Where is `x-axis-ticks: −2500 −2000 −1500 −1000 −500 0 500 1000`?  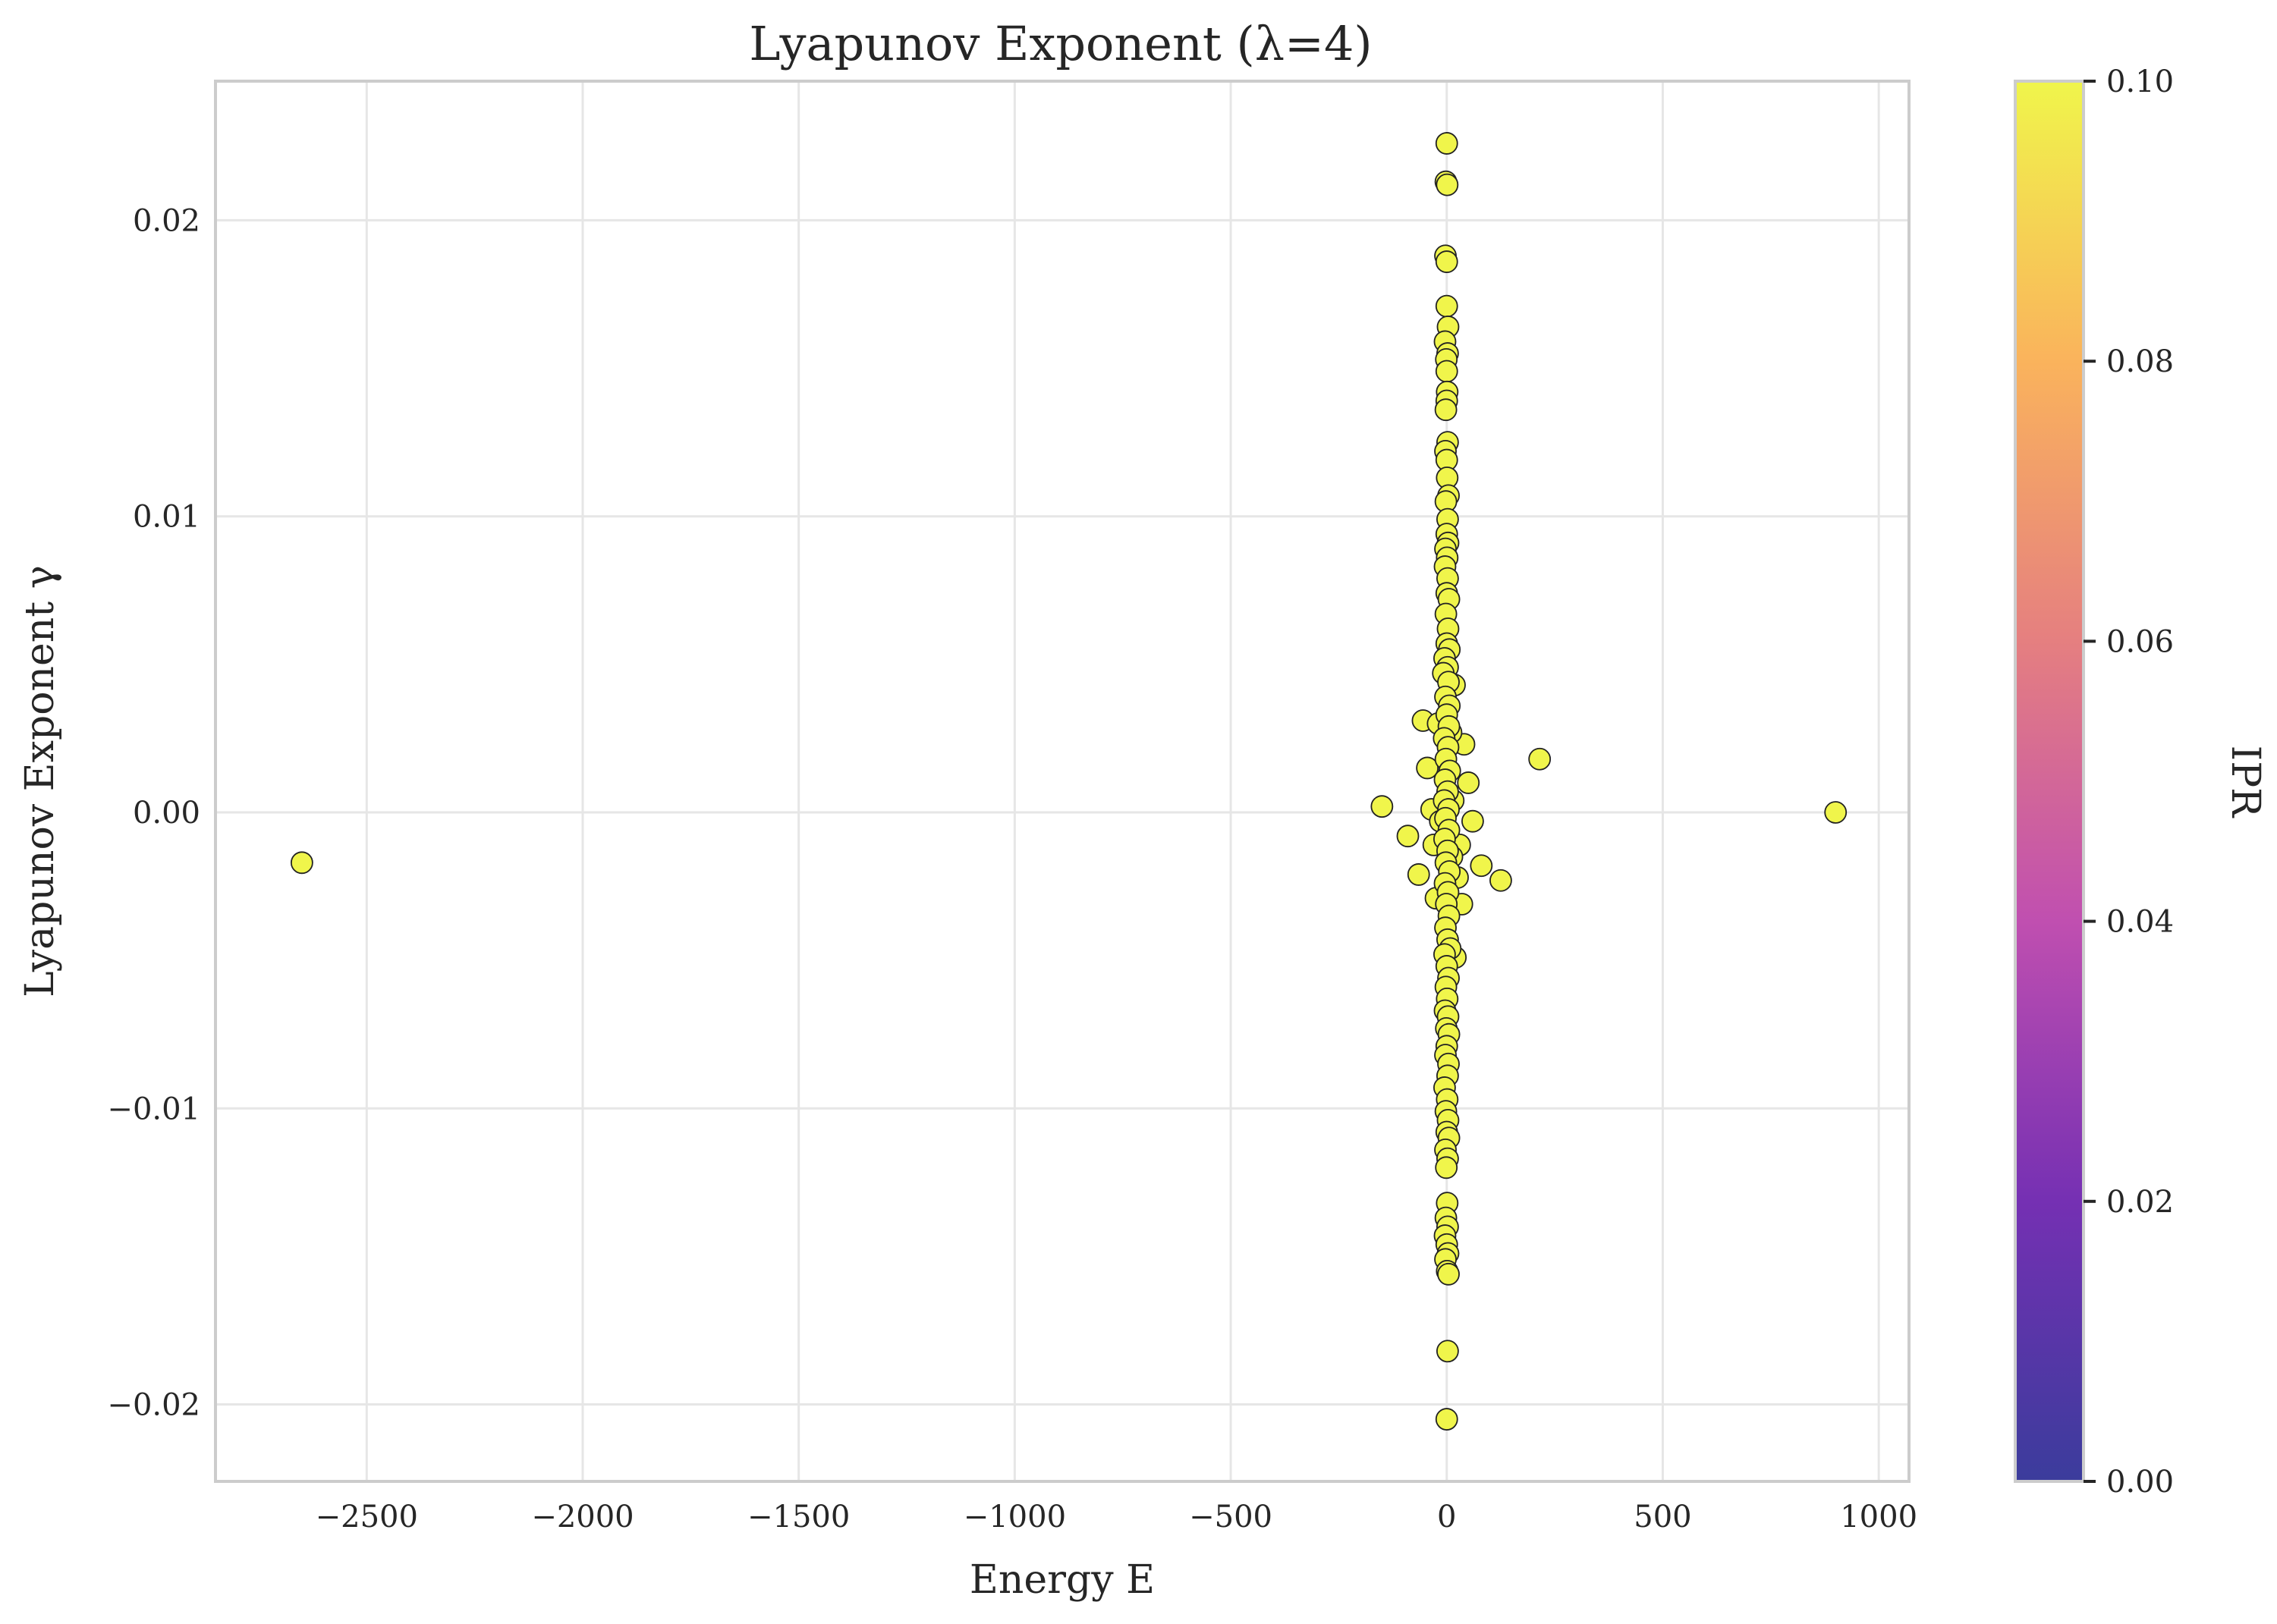 x-axis-ticks: −2500 −2000 −1500 −1000 −500 0 500 1000 is located at coordinates (1116, 1517).